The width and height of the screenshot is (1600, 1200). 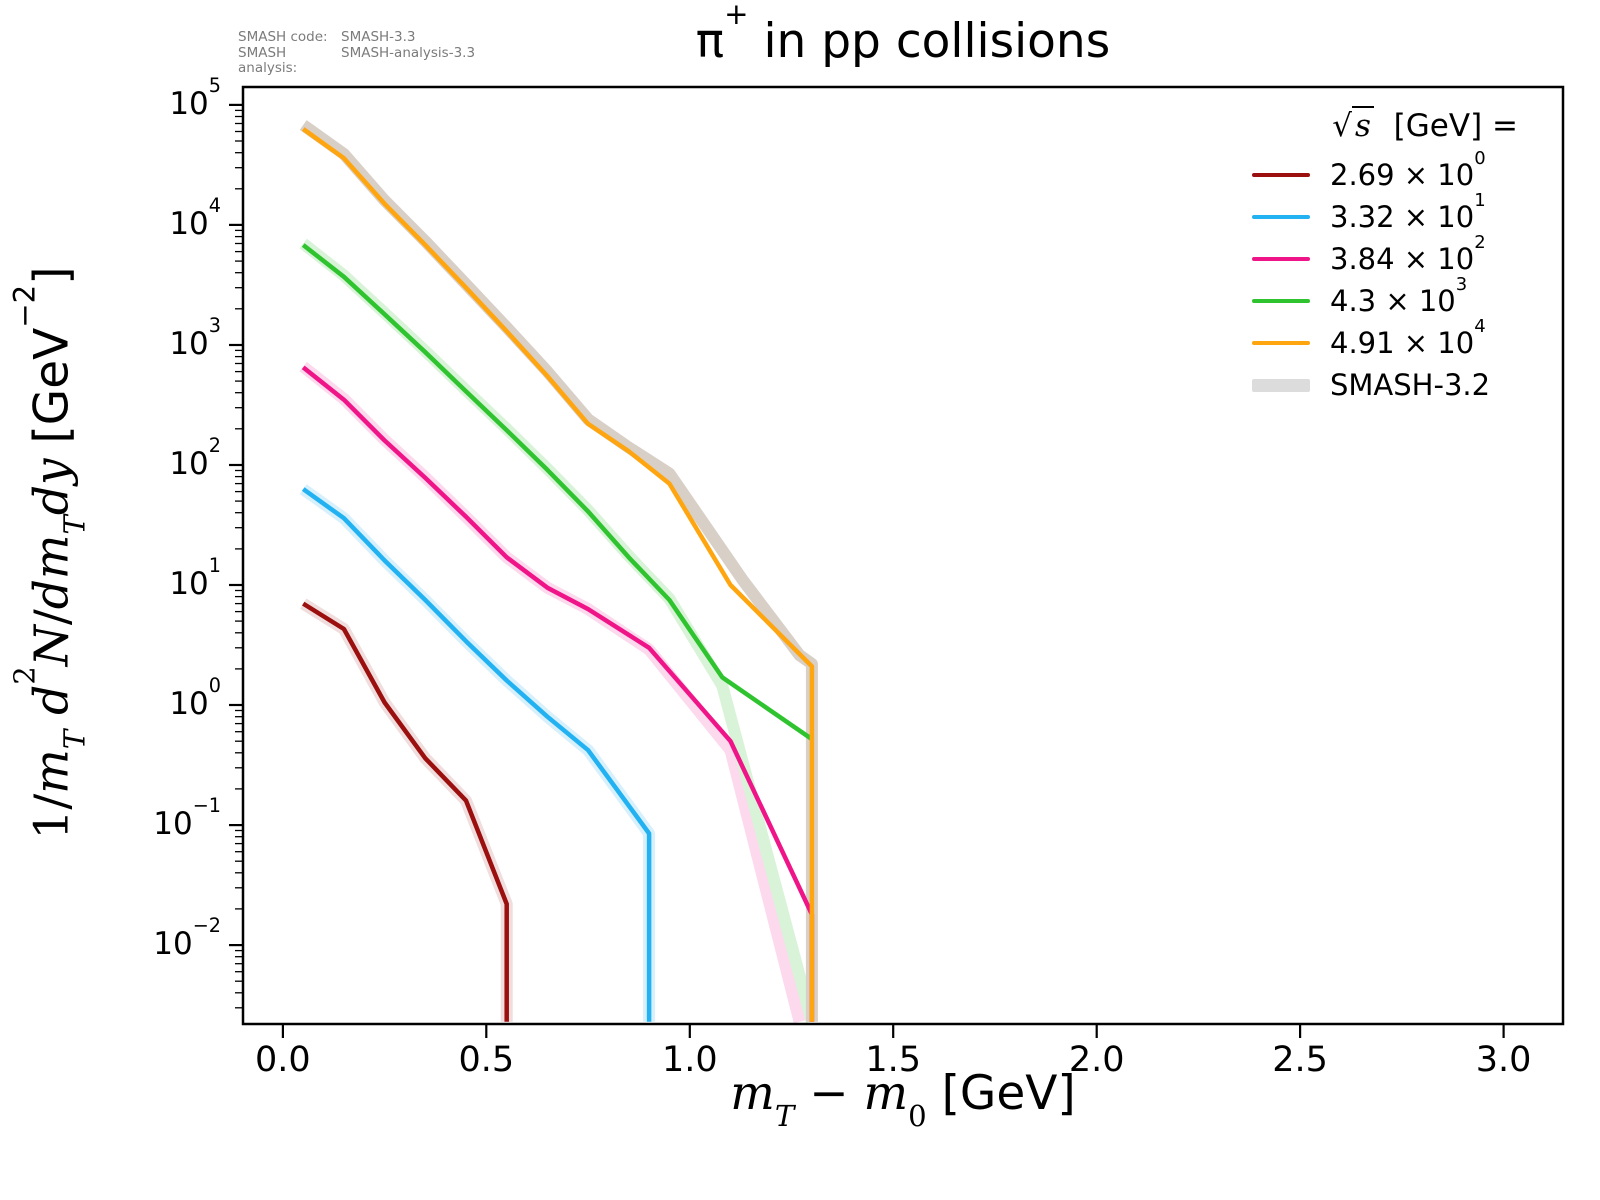 I want to click on legend-entry-1: 3.32 × 101, so click(x=1386, y=214).